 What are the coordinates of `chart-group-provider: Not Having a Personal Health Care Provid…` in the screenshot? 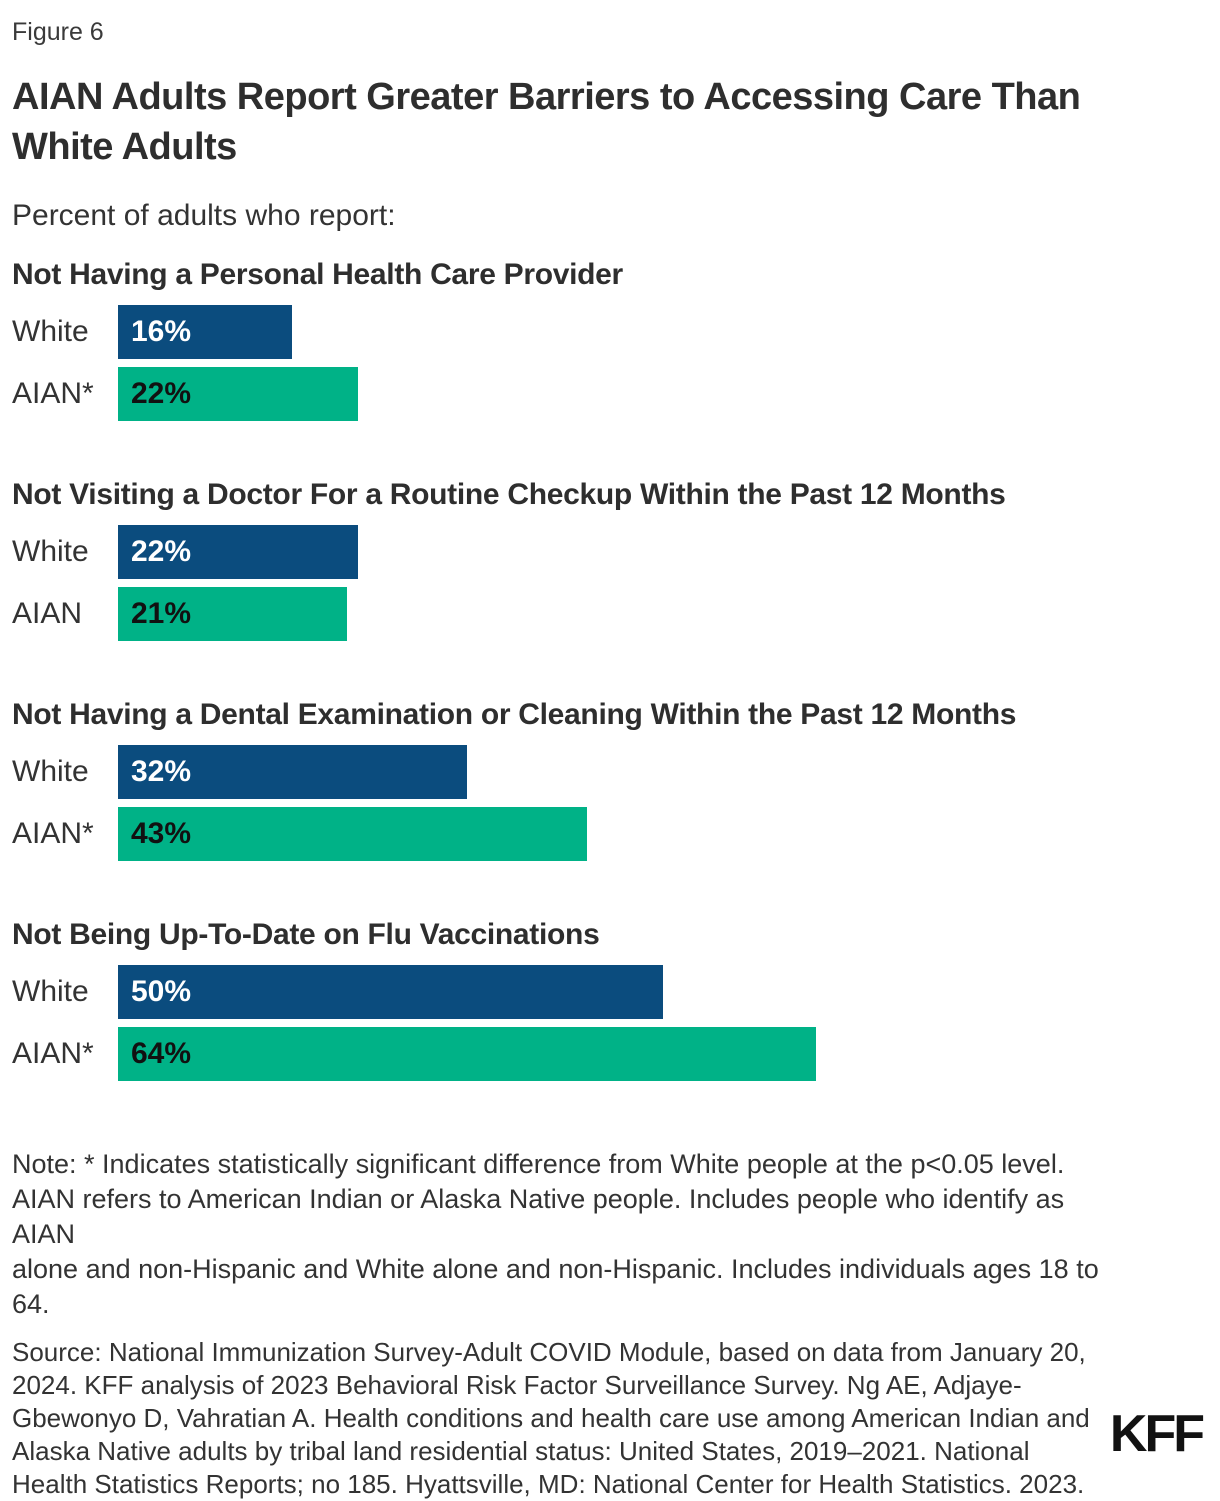 It's located at (609, 339).